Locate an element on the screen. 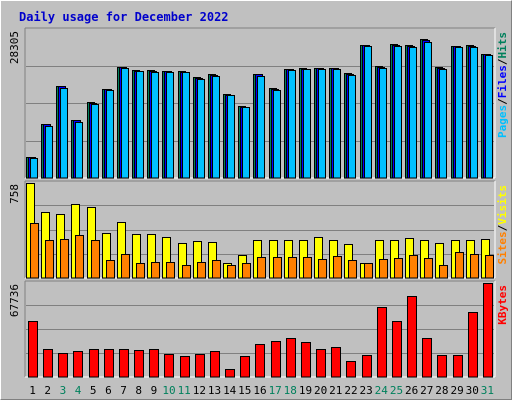  x-tick-label: 13 is located at coordinates (214, 390).